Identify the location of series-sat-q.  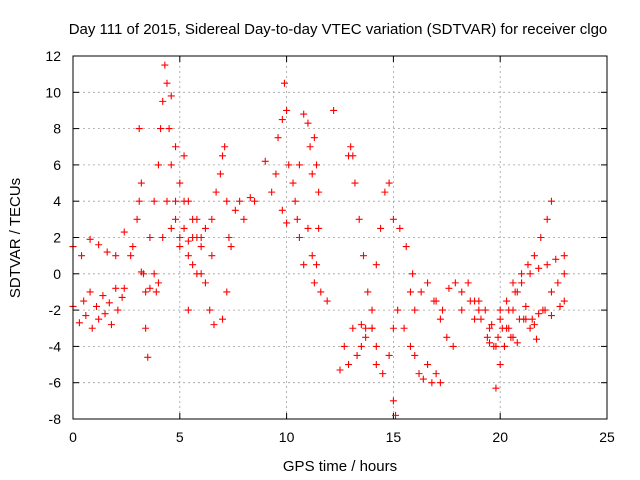
(320, 292).